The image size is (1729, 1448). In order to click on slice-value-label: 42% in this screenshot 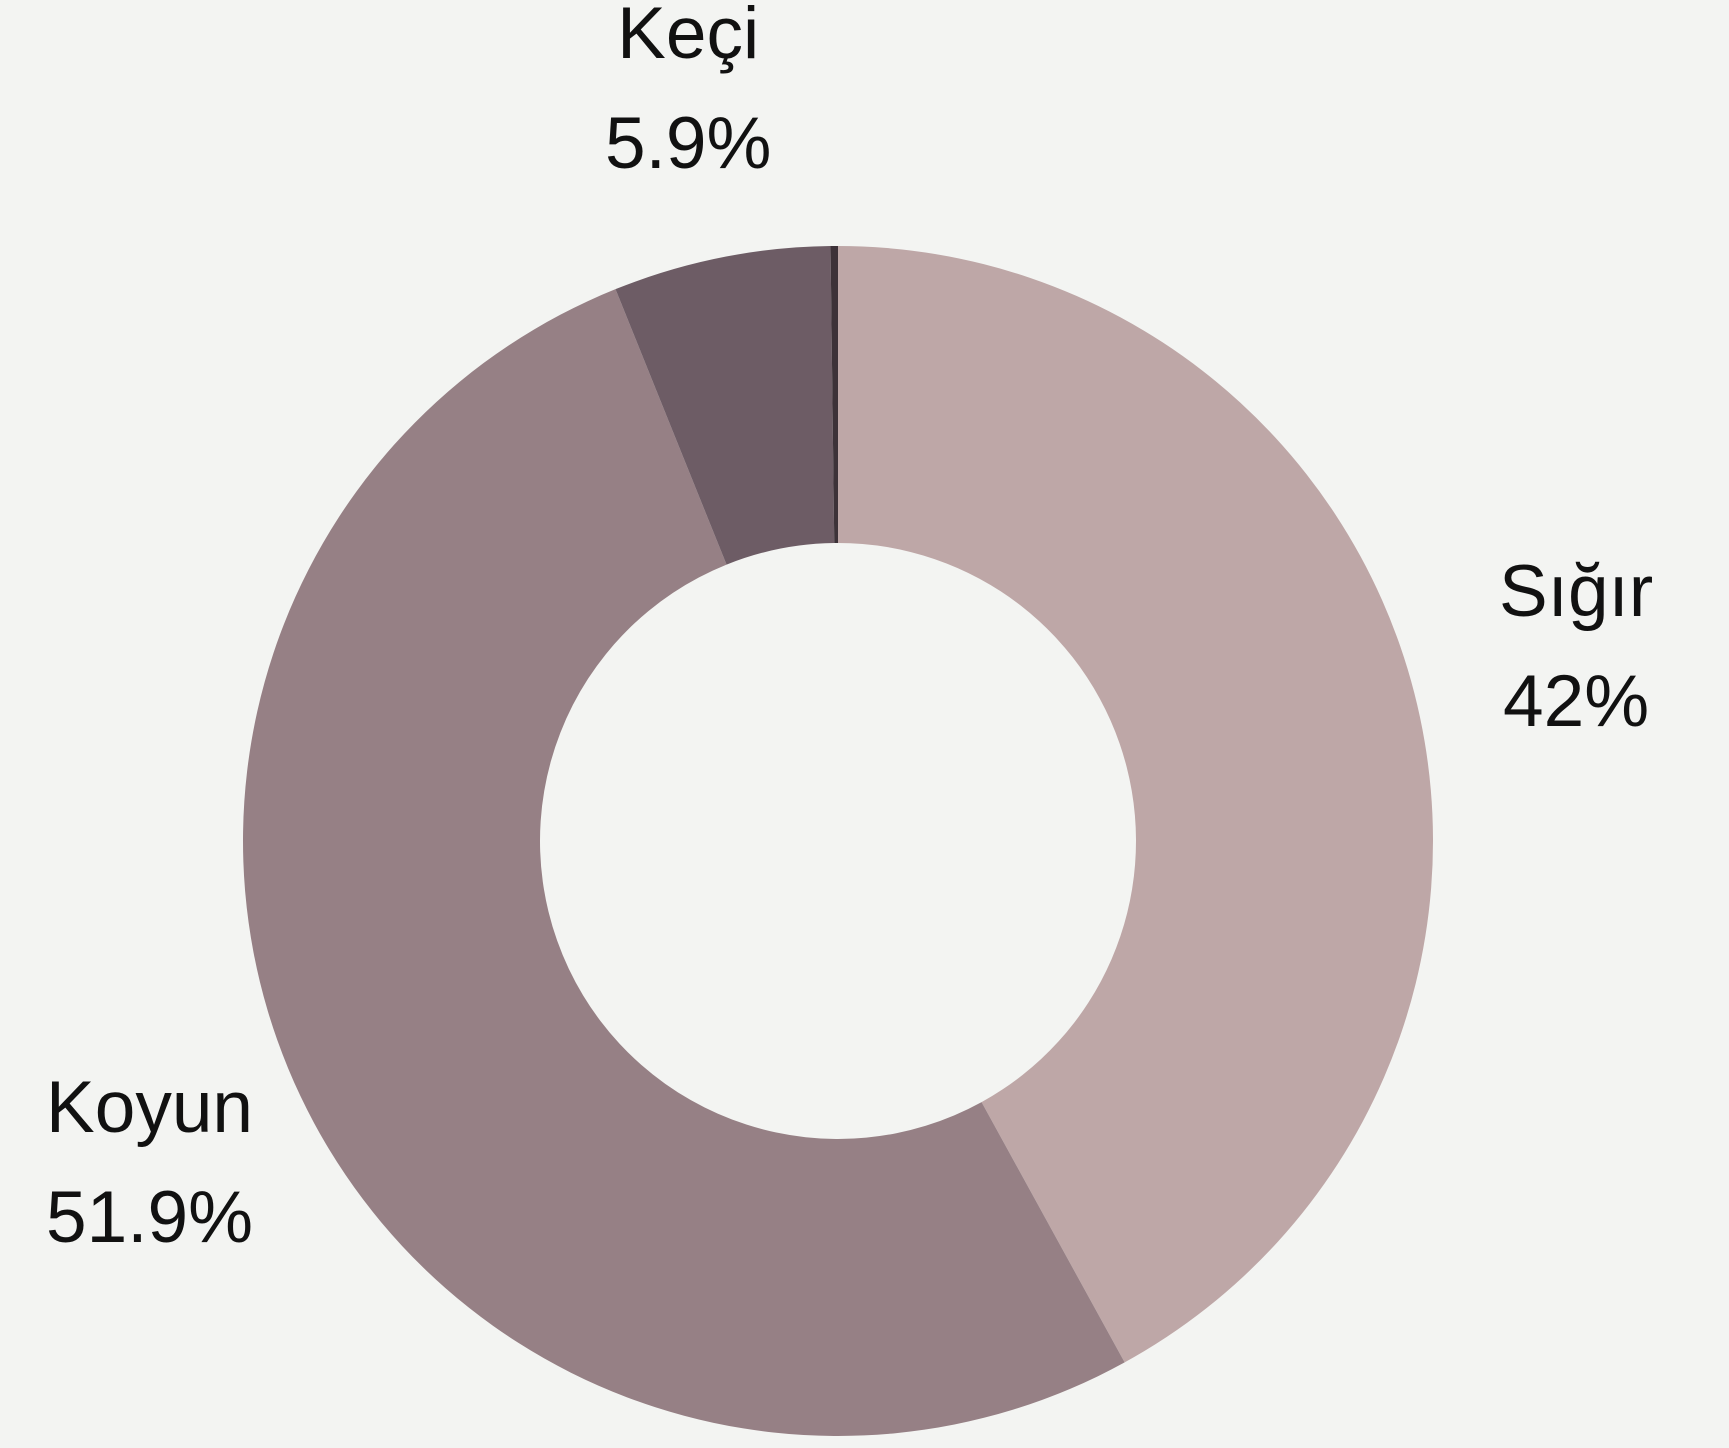, I will do `click(1576, 701)`.